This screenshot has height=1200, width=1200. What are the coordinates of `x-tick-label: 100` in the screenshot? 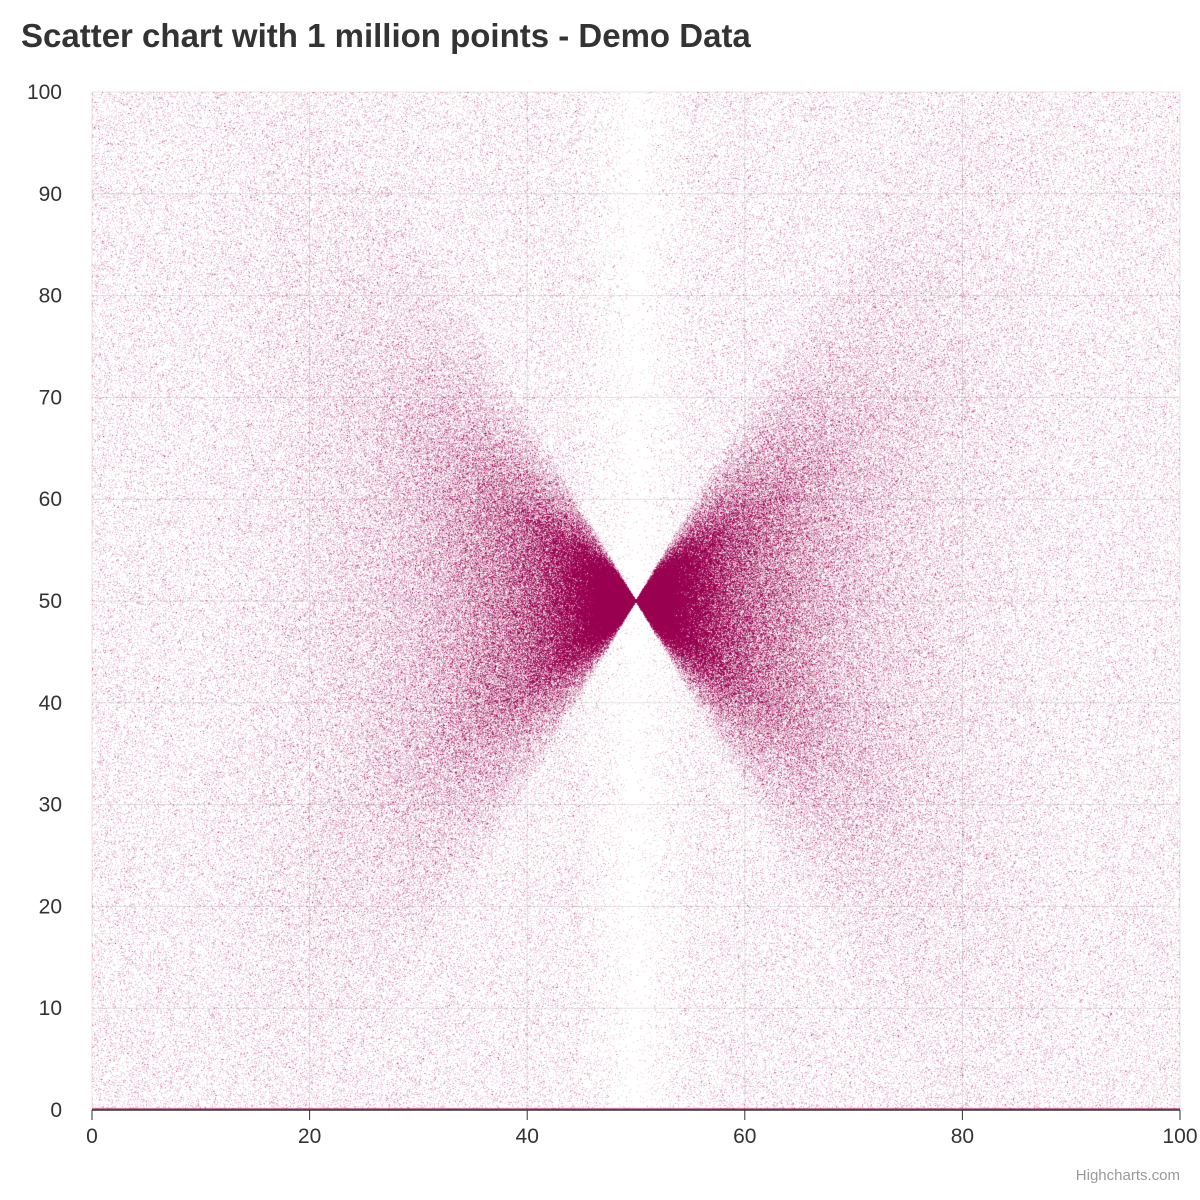 It's located at (1179, 1136).